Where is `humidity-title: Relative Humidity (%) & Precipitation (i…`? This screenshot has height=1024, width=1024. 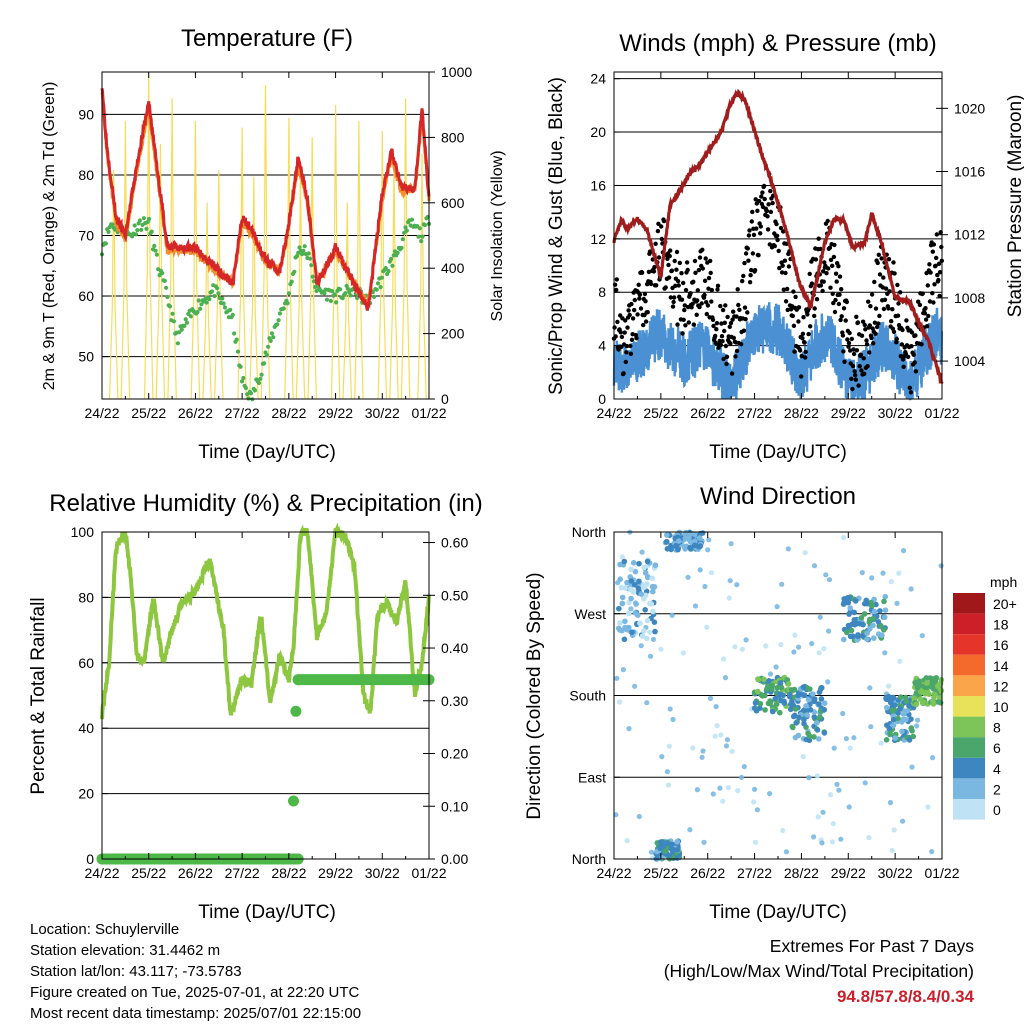 humidity-title: Relative Humidity (%) & Precipitation (i… is located at coordinates (265, 503).